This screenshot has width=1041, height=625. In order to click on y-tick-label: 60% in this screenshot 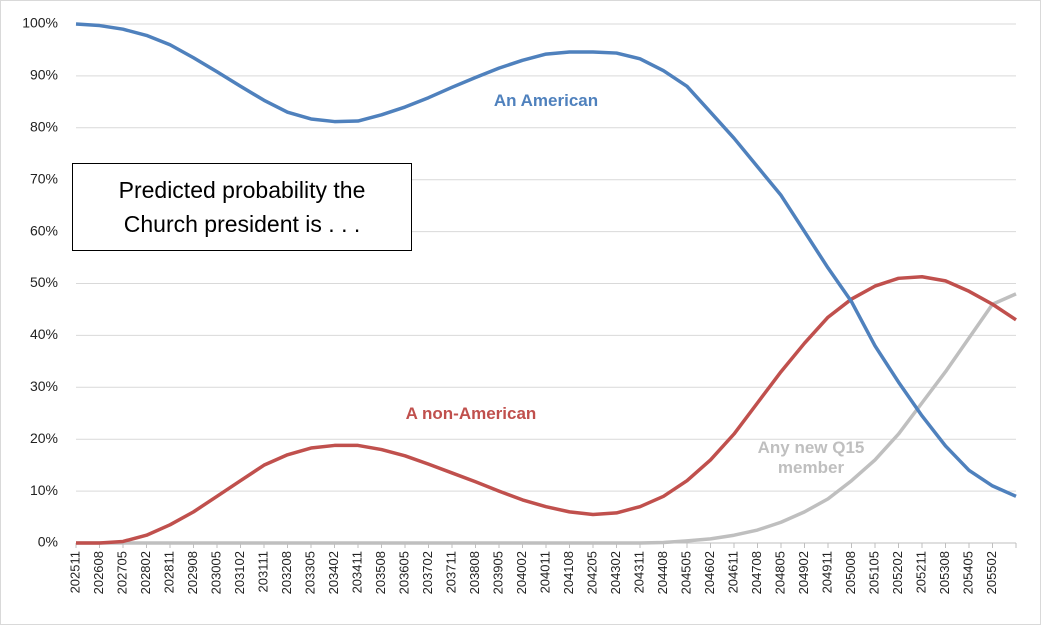, I will do `click(44, 230)`.